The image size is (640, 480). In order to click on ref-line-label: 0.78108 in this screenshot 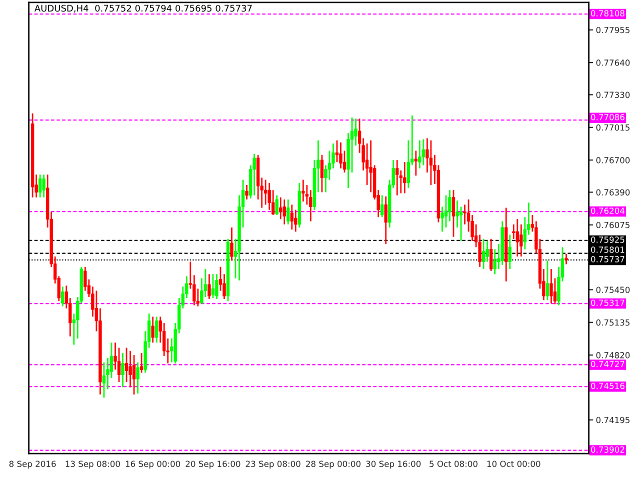, I will do `click(607, 13)`.